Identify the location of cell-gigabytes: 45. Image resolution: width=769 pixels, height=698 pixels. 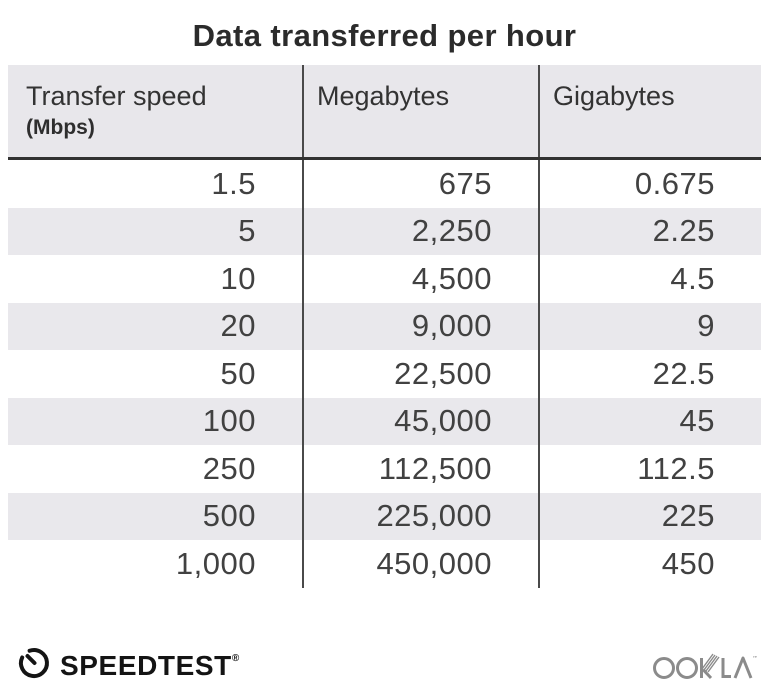
(649, 421).